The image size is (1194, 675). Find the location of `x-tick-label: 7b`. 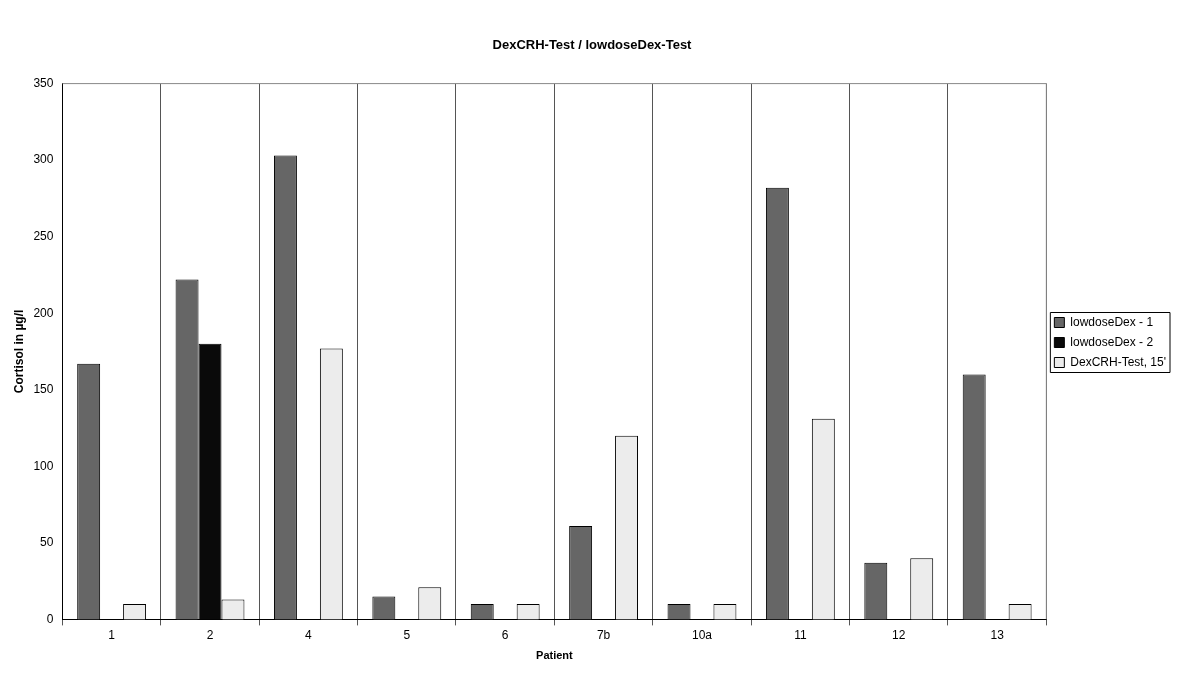

x-tick-label: 7b is located at coordinates (603, 634).